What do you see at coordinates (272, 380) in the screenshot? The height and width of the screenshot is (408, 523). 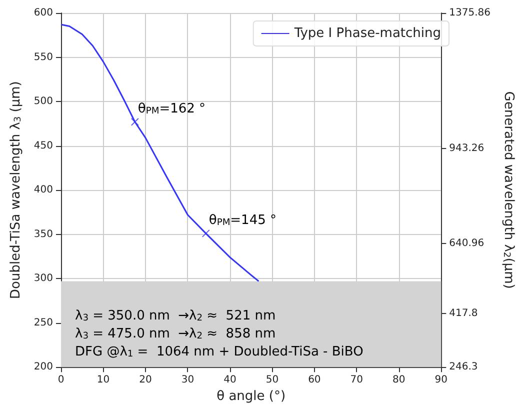 I see `x-tick-label: 50` at bounding box center [272, 380].